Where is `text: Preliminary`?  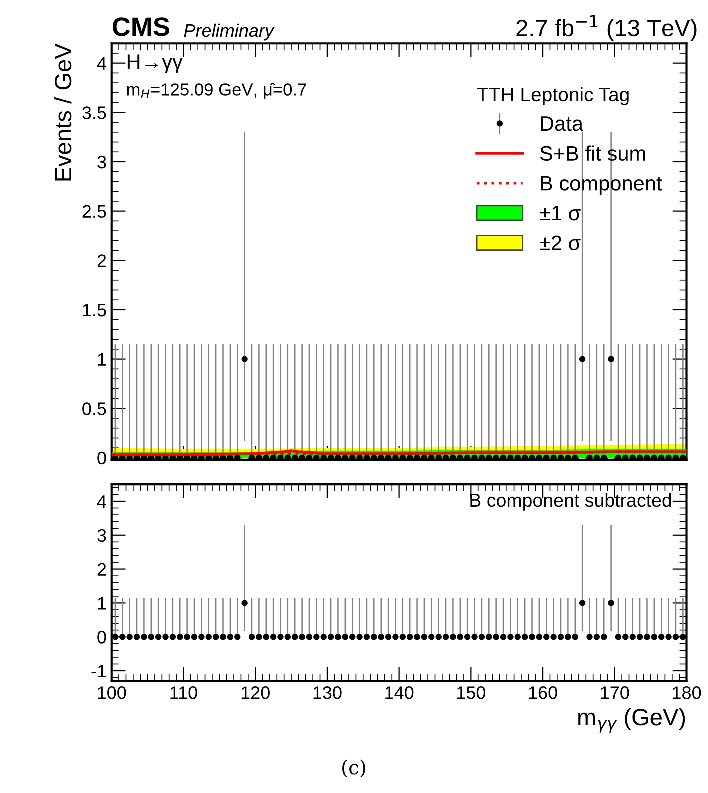
text: Preliminary is located at coordinates (229, 32).